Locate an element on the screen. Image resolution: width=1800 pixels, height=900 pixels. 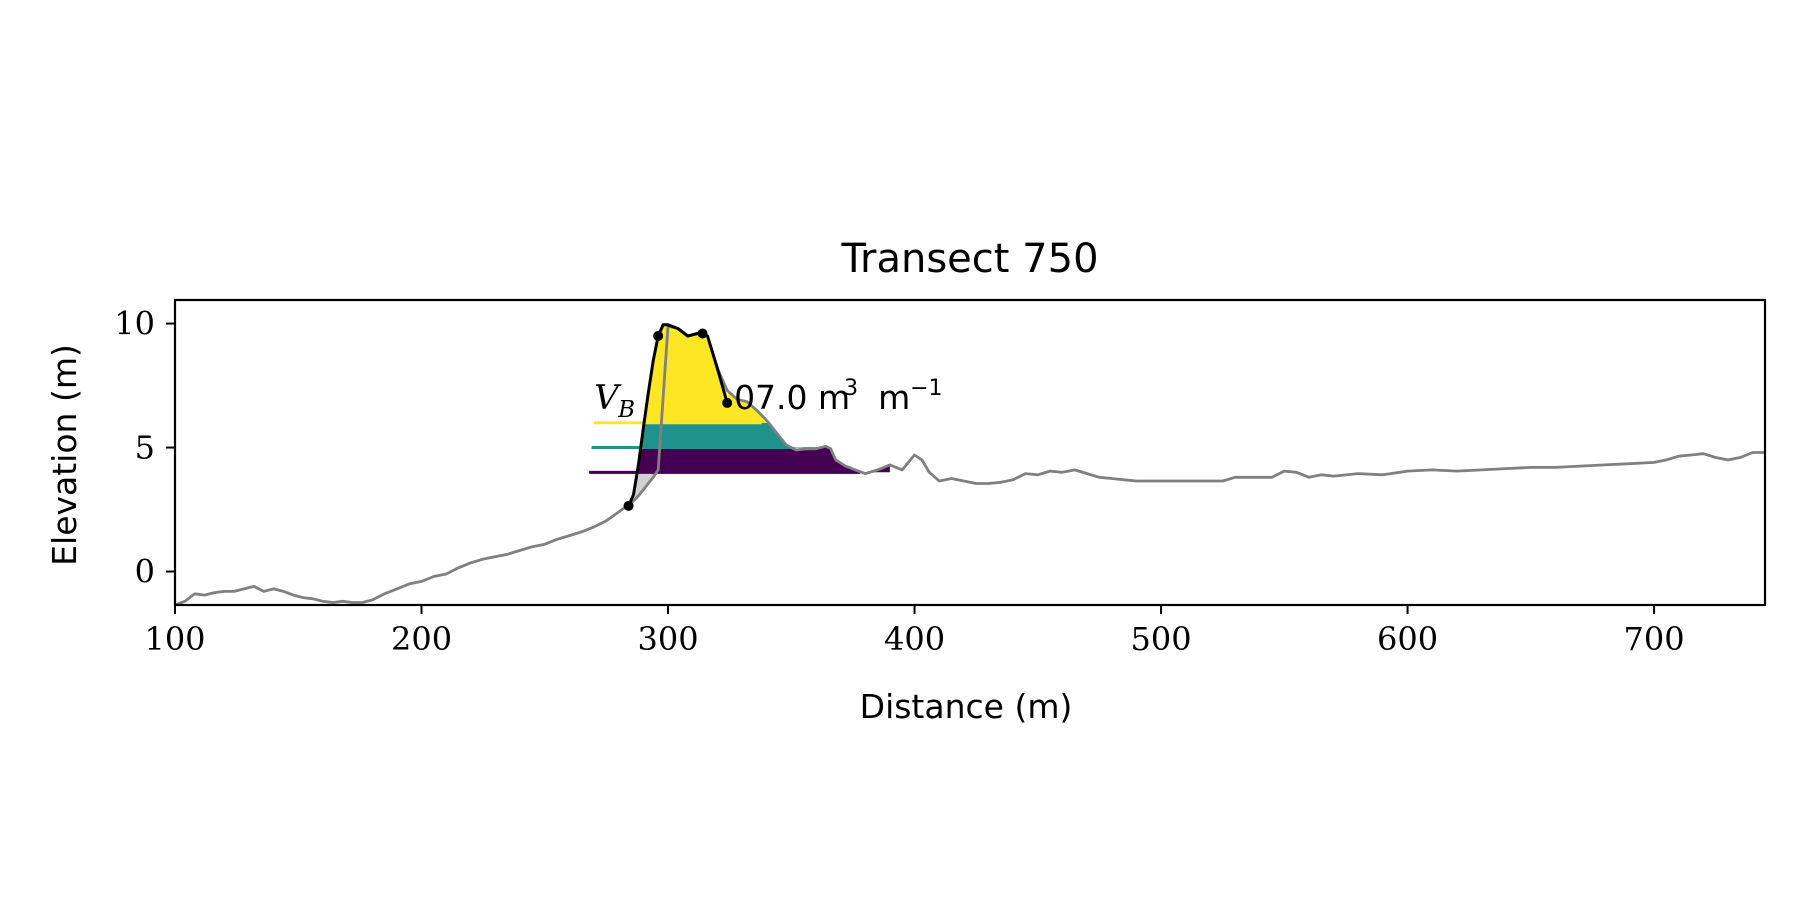
x-tick-label-6: 700 is located at coordinates (1654, 639).